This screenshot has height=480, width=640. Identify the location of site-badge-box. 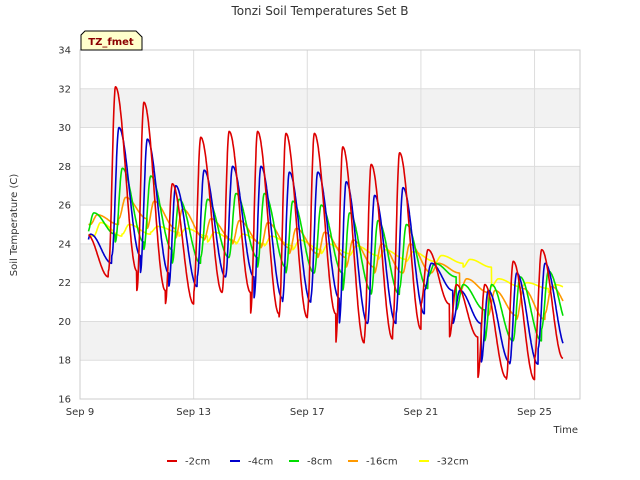
(111, 40).